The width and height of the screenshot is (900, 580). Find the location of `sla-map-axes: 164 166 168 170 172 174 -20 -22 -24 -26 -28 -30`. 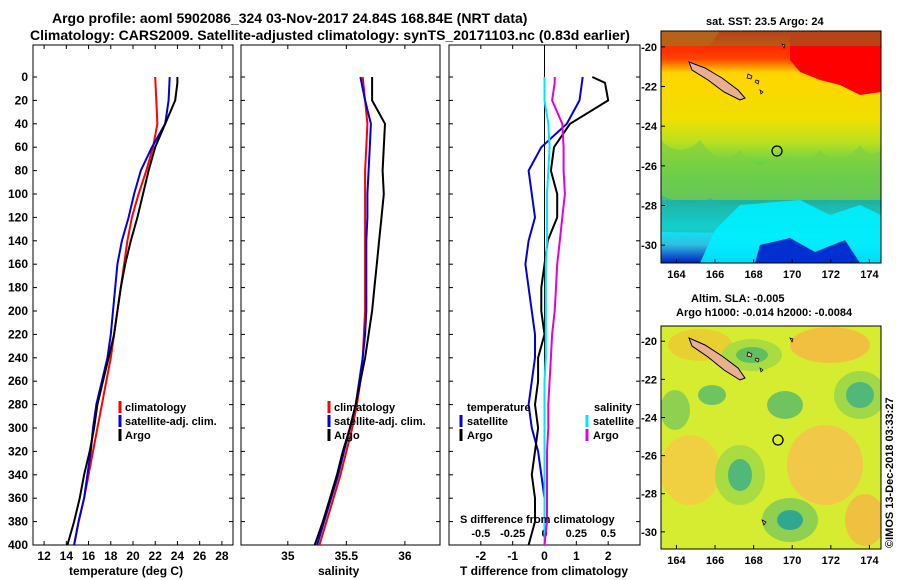

sla-map-axes: 164 166 168 170 172 174 -20 -22 -24 -26 -28 -30 is located at coordinates (760, 451).